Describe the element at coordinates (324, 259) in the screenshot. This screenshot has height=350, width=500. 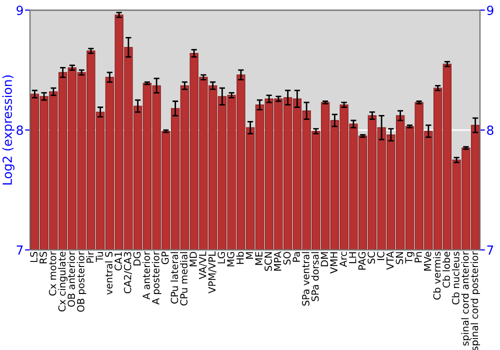
I see `x-tick-label: DM` at that location.